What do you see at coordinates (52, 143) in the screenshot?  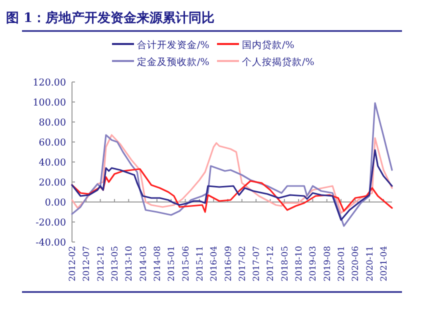 I see `y-tick-label: 60.00` at bounding box center [52, 143].